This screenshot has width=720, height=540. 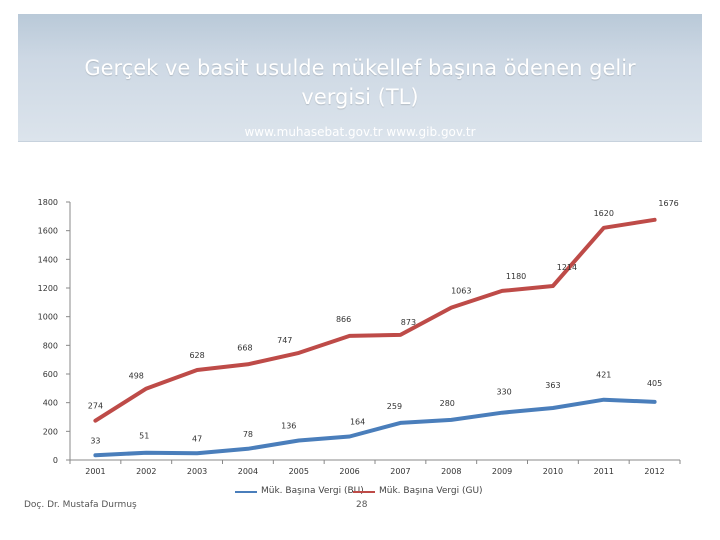 What do you see at coordinates (48, 202) in the screenshot?
I see `y-tick-label: 1800` at bounding box center [48, 202].